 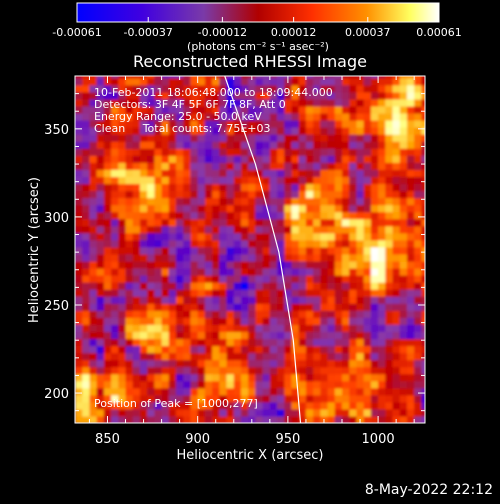 I want to click on y-tick-label: 300, so click(x=56, y=218).